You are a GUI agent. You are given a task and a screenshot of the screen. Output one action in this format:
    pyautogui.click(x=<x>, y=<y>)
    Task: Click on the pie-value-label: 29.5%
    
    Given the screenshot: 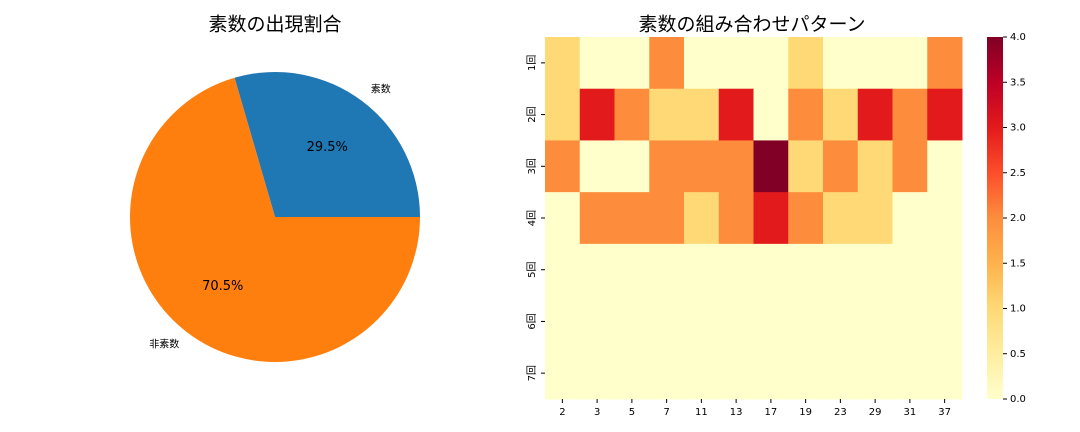 What is the action you would take?
    pyautogui.click(x=327, y=147)
    